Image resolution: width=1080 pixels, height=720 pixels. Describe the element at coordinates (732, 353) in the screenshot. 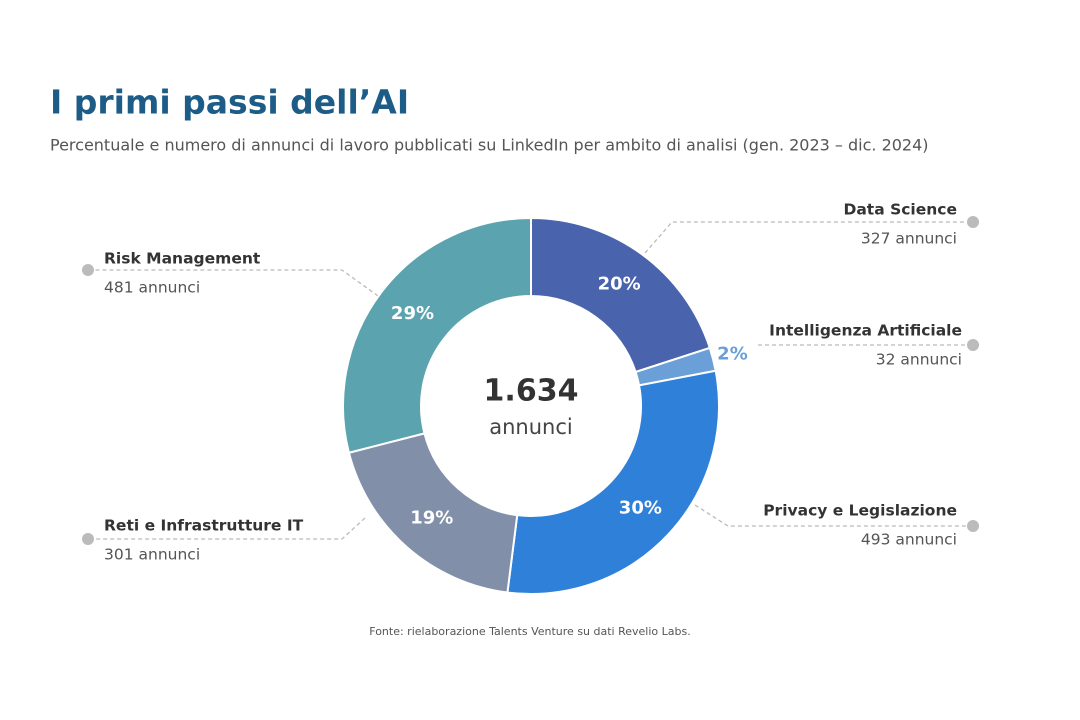

I see `percent-label: 2%` at that location.